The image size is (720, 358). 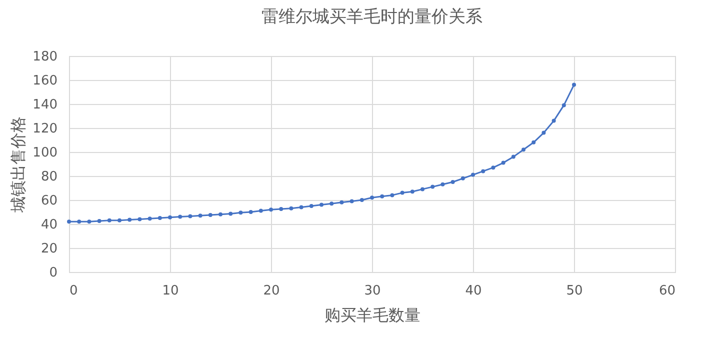 What do you see at coordinates (372, 315) in the screenshot?
I see `x-axis-title: 购买羊毛数量` at bounding box center [372, 315].